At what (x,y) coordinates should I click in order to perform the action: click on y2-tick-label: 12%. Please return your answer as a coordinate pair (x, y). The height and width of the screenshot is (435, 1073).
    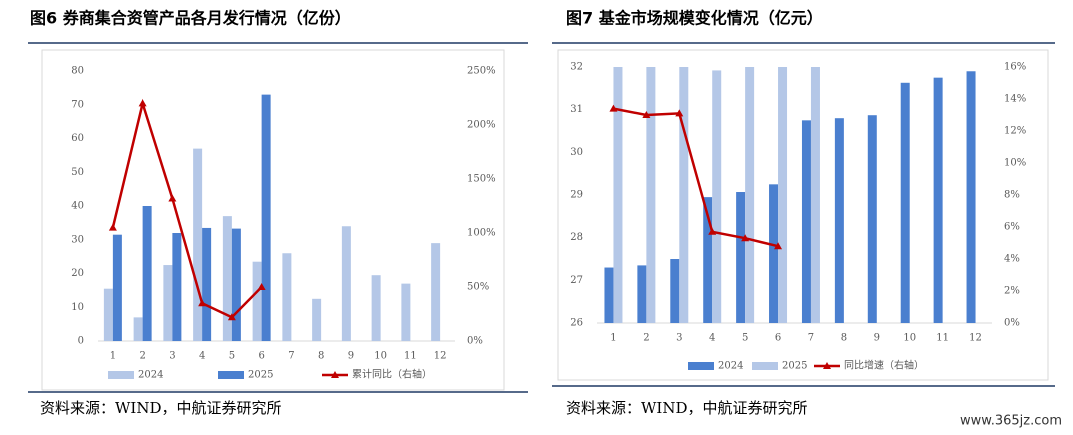
    Looking at the image, I should click on (1015, 131).